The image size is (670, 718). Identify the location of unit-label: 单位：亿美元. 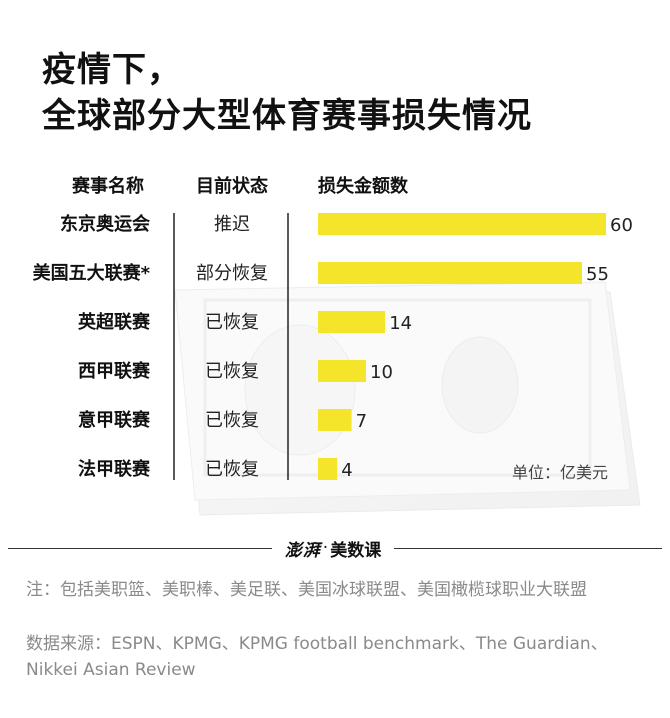
(560, 472).